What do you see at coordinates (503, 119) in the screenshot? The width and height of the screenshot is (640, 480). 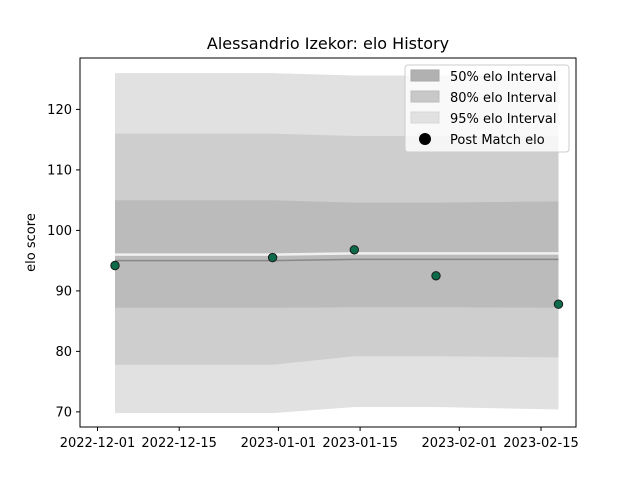 I see `legend-label-95: 95% elo Interval` at bounding box center [503, 119].